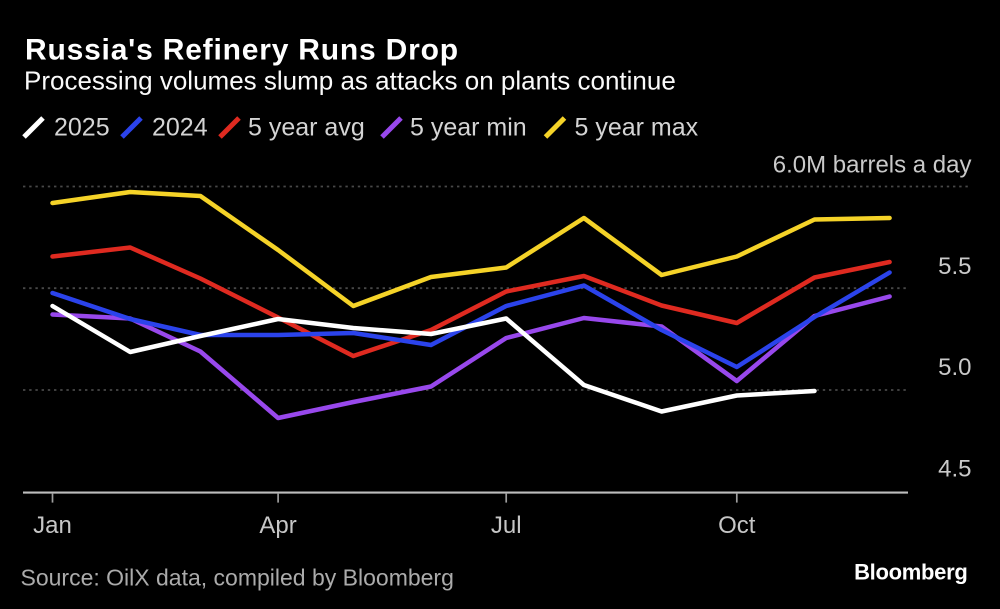 Image resolution: width=1000 pixels, height=609 pixels. Describe the element at coordinates (468, 128) in the screenshot. I see `svg-text: 5 year min` at that location.